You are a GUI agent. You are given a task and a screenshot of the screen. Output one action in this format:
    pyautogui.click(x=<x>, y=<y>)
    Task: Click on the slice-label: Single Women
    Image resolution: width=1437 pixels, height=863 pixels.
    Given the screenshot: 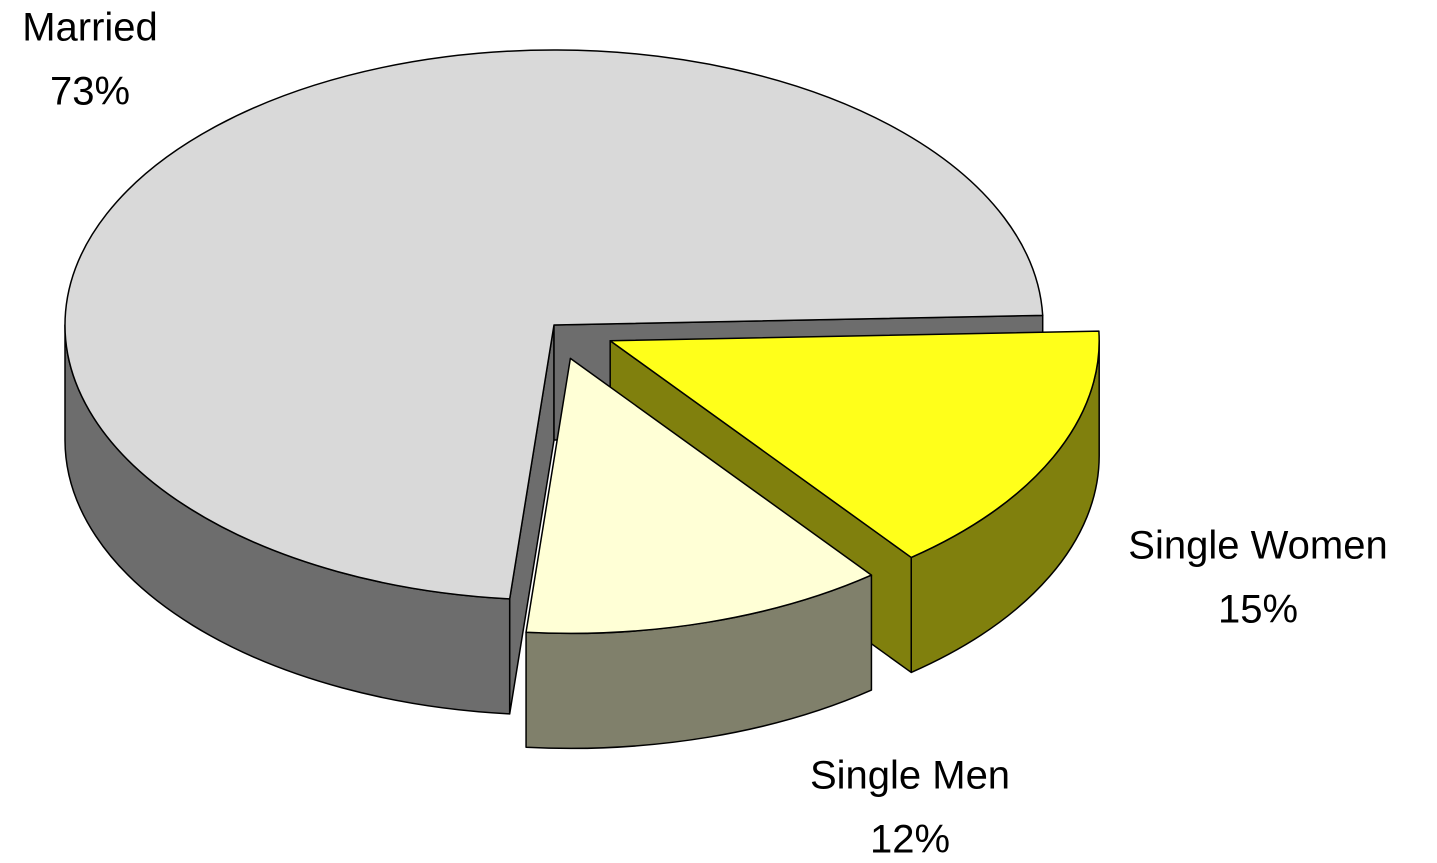 What is the action you would take?
    pyautogui.click(x=1257, y=546)
    